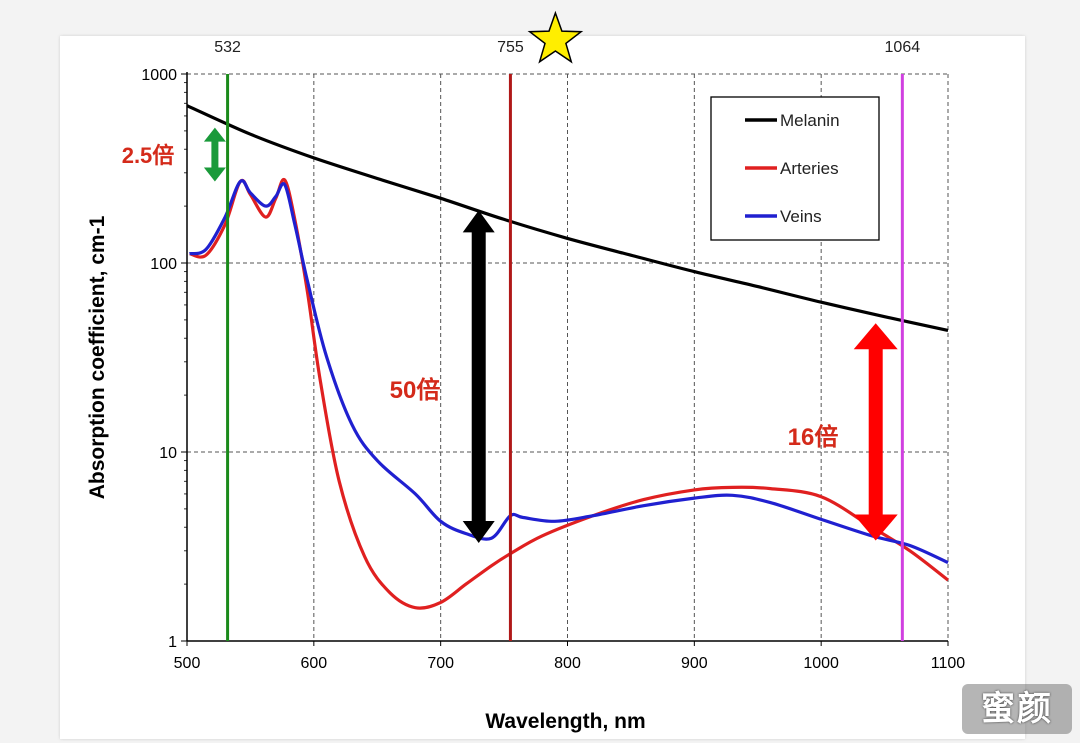 The width and height of the screenshot is (1080, 743). I want to click on wavelength-label-1064: 1064, so click(903, 47).